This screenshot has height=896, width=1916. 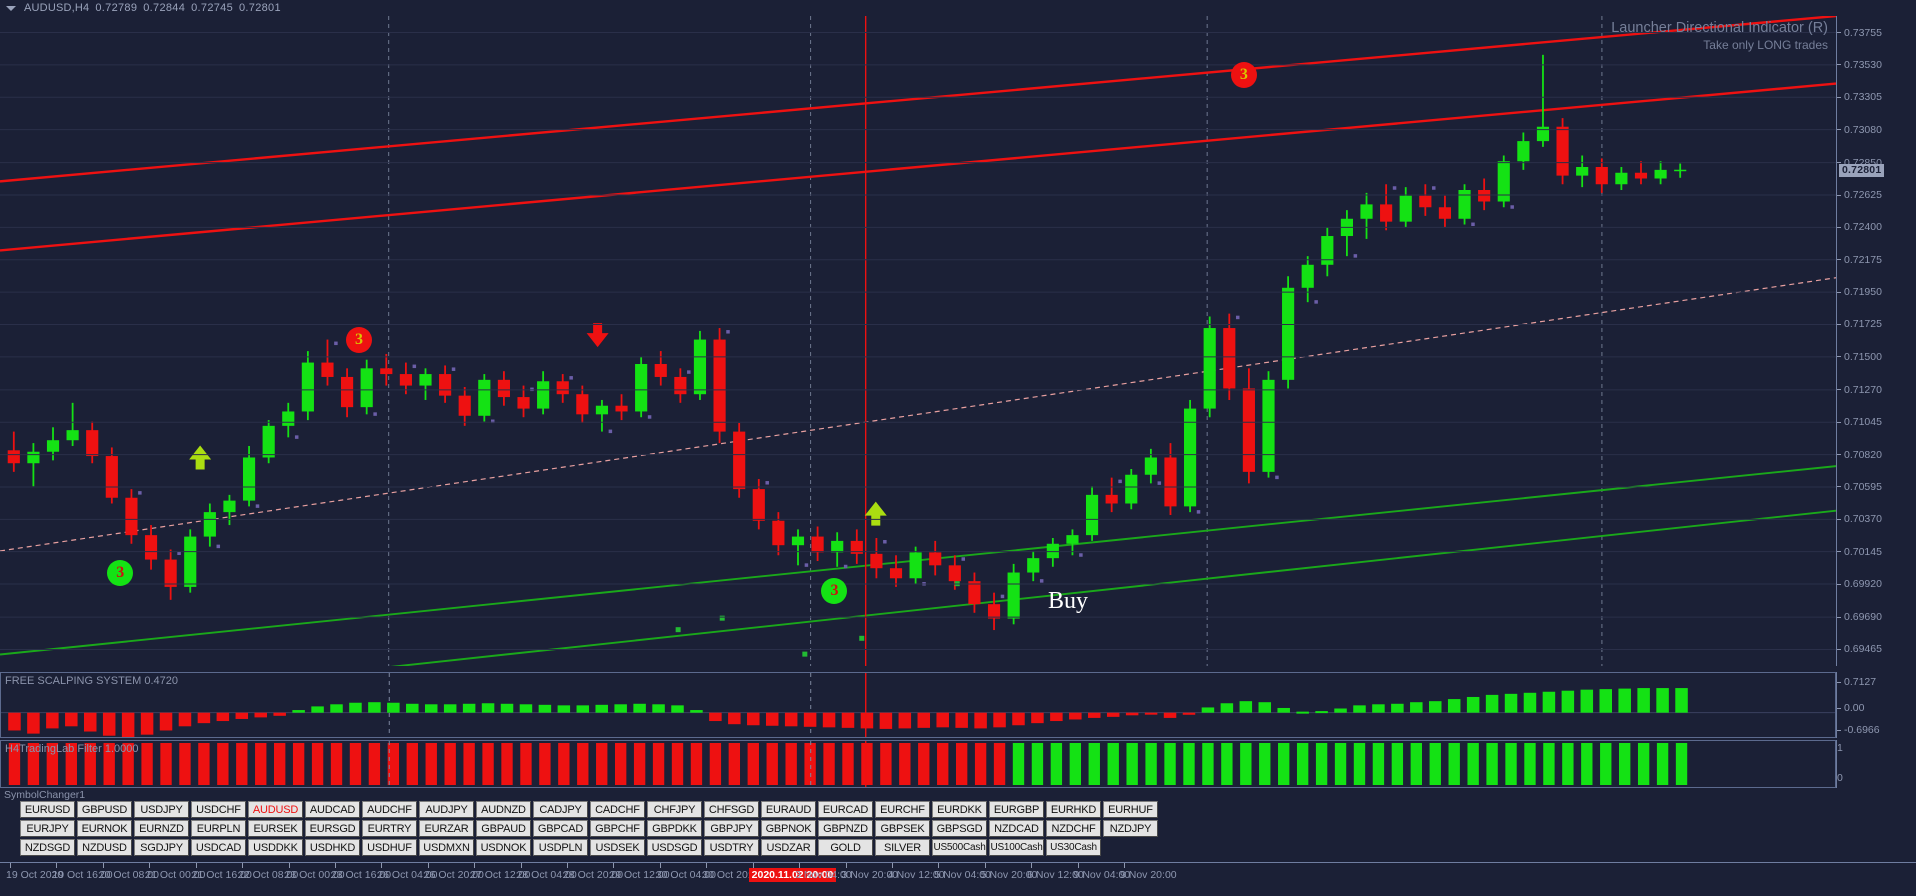 What do you see at coordinates (902, 809) in the screenshot?
I see `symbol-button-eurchf: EURCHF` at bounding box center [902, 809].